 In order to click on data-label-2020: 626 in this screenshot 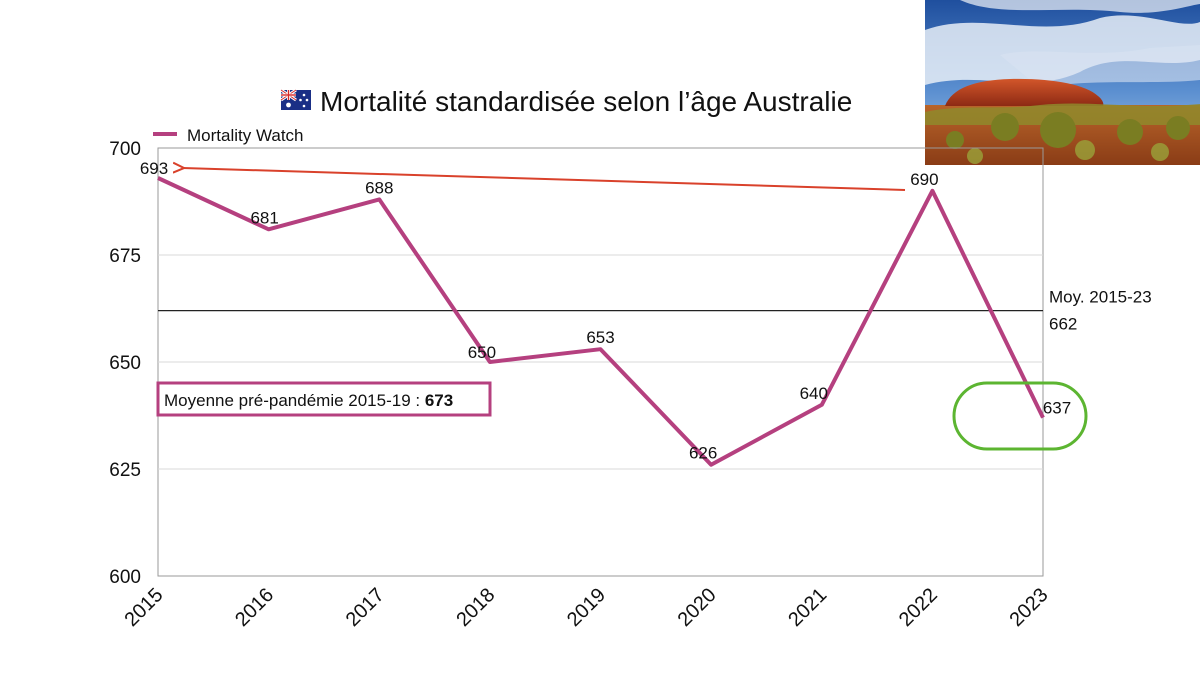, I will do `click(703, 453)`.